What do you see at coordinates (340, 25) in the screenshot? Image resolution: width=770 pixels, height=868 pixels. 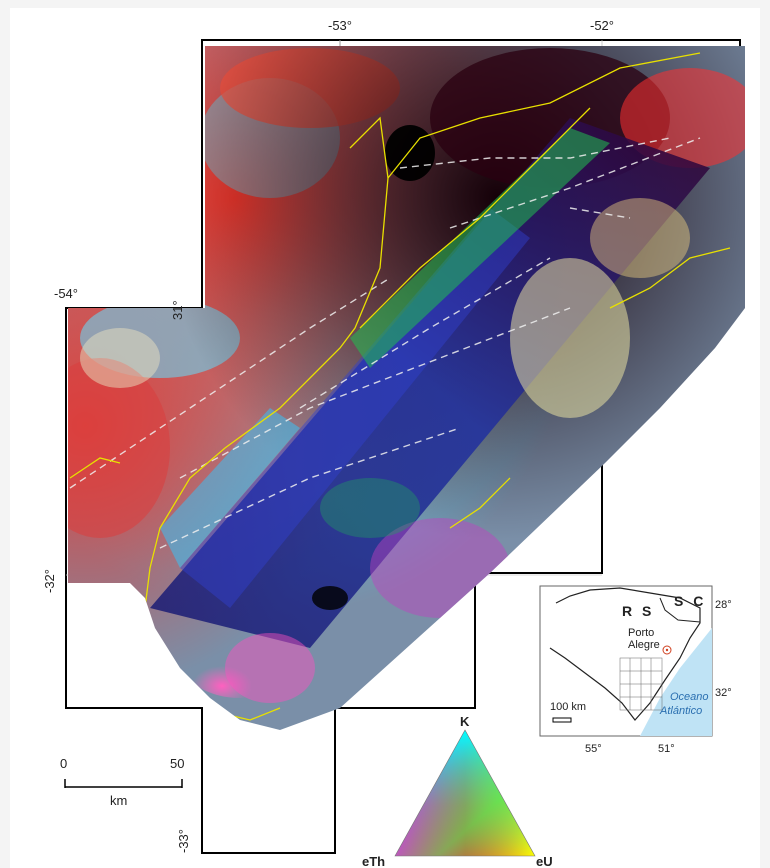 I see `lon-label-53: -53°` at bounding box center [340, 25].